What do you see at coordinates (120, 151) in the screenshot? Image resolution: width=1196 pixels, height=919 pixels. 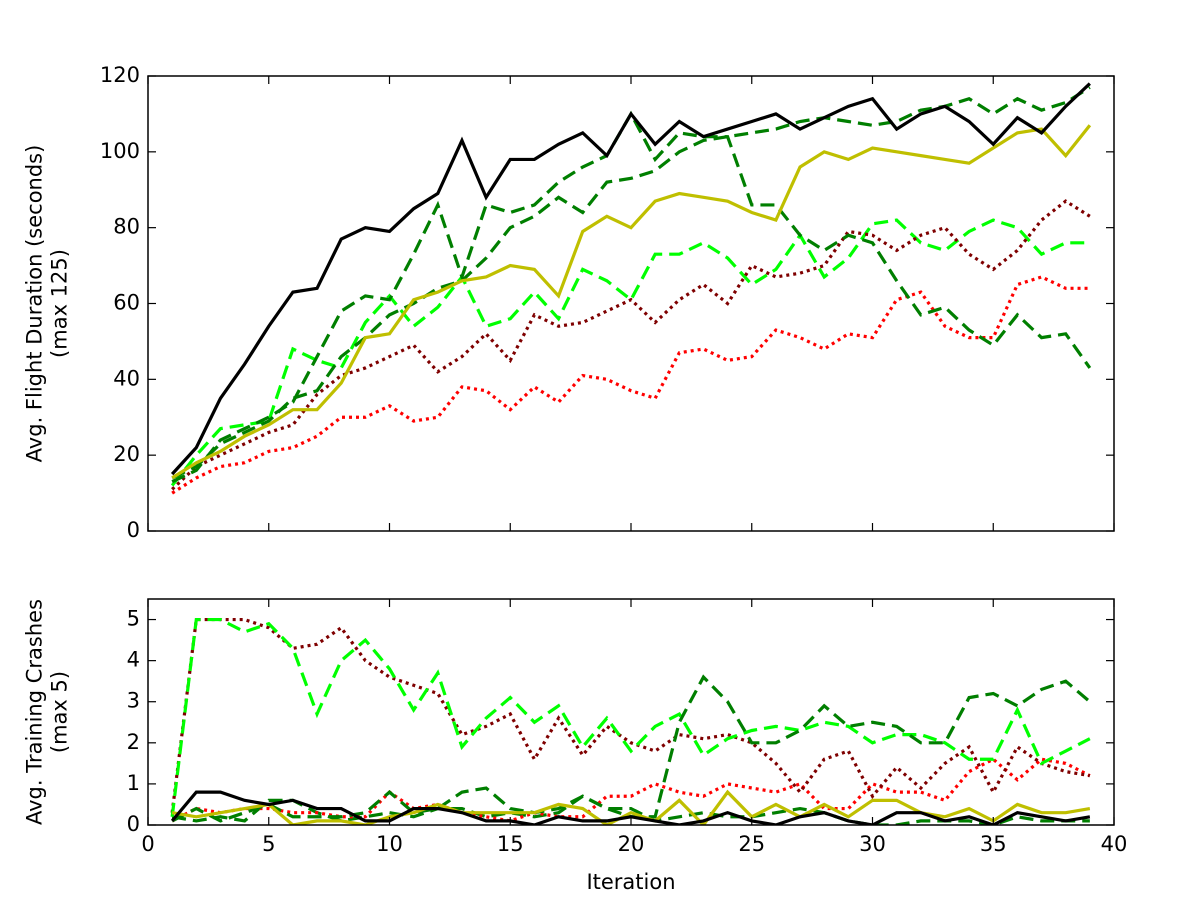 I see `y-tick-label: 100` at bounding box center [120, 151].